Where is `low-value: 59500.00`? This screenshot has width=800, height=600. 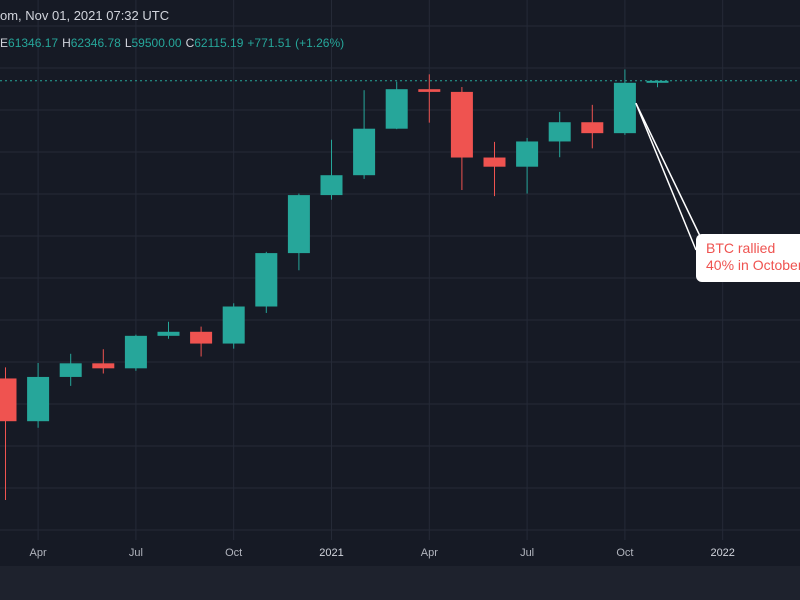 low-value: 59500.00 is located at coordinates (156, 43).